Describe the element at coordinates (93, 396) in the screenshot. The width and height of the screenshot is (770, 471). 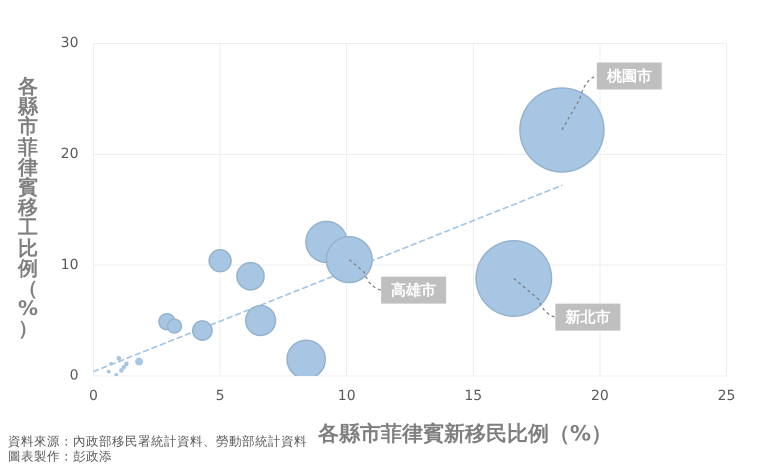
I see `x-tick-label: 0` at that location.